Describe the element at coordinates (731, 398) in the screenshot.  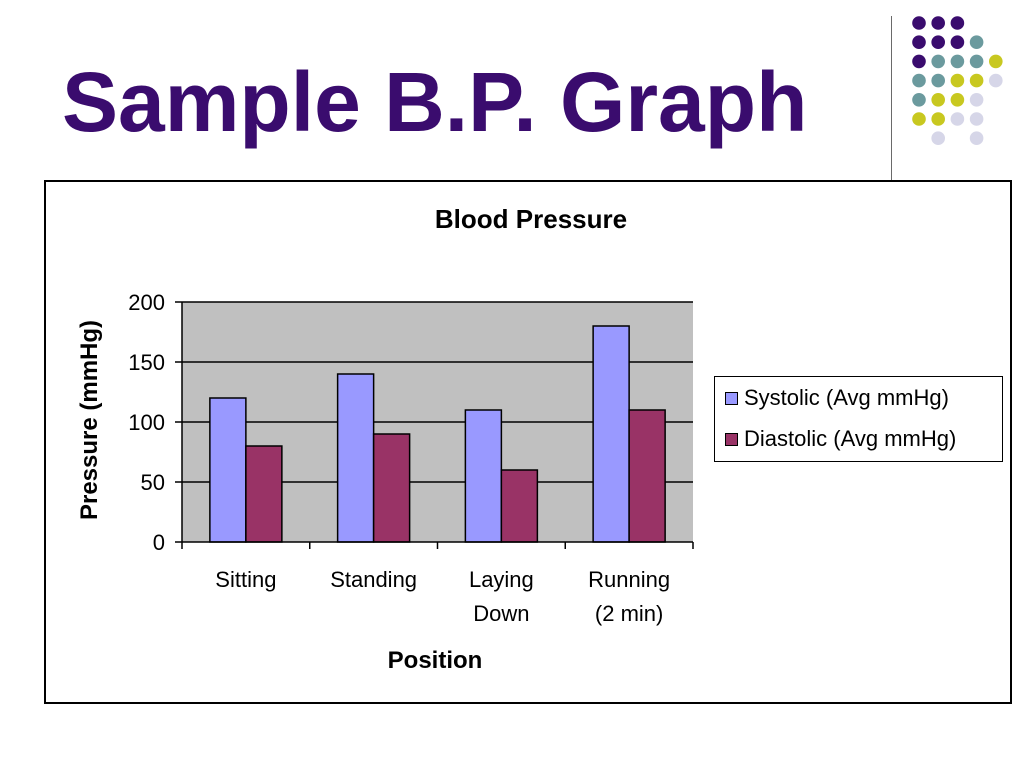
I see `legend-swatch-systolic` at that location.